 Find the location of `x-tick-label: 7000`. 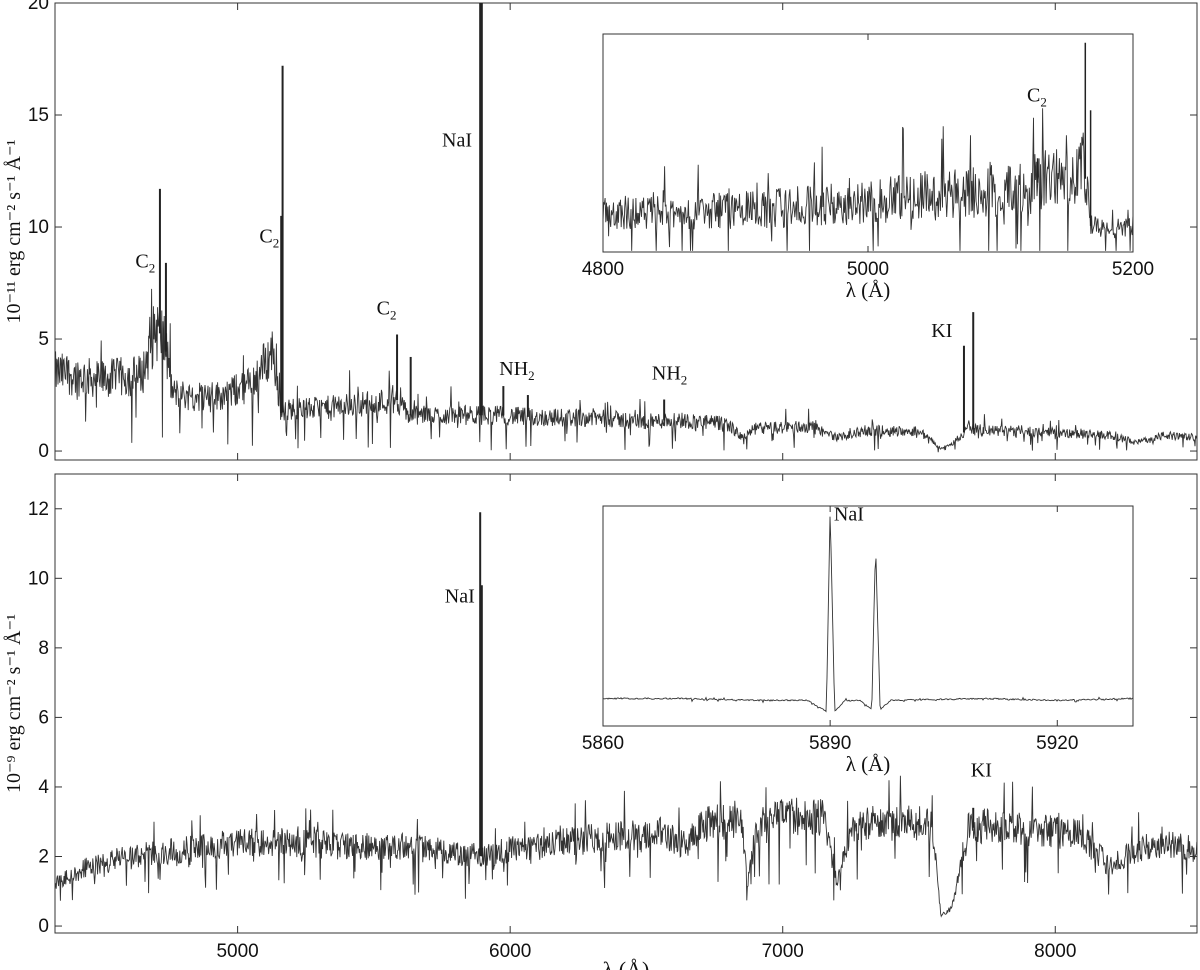

x-tick-label: 7000 is located at coordinates (783, 951).